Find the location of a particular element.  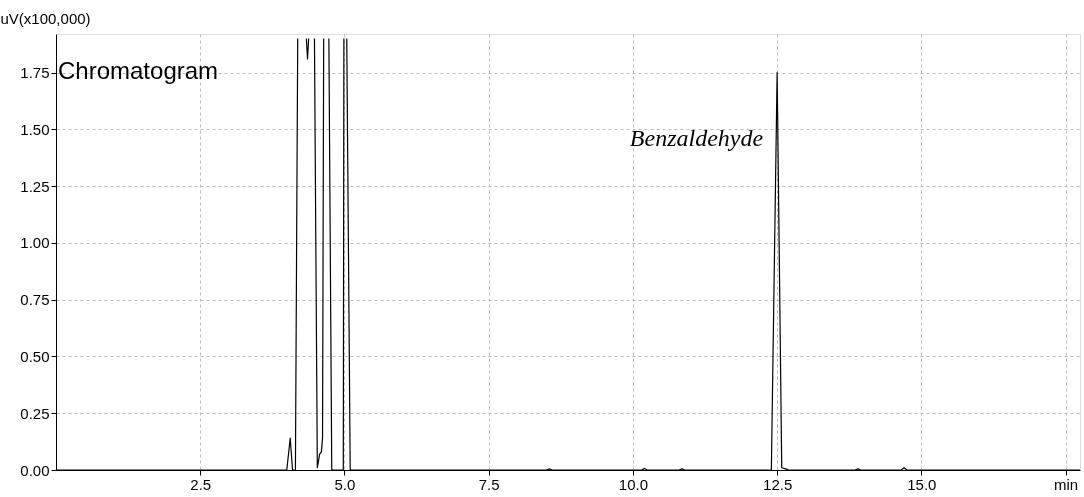

y-tick-label: 1.50 is located at coordinates (35, 129).